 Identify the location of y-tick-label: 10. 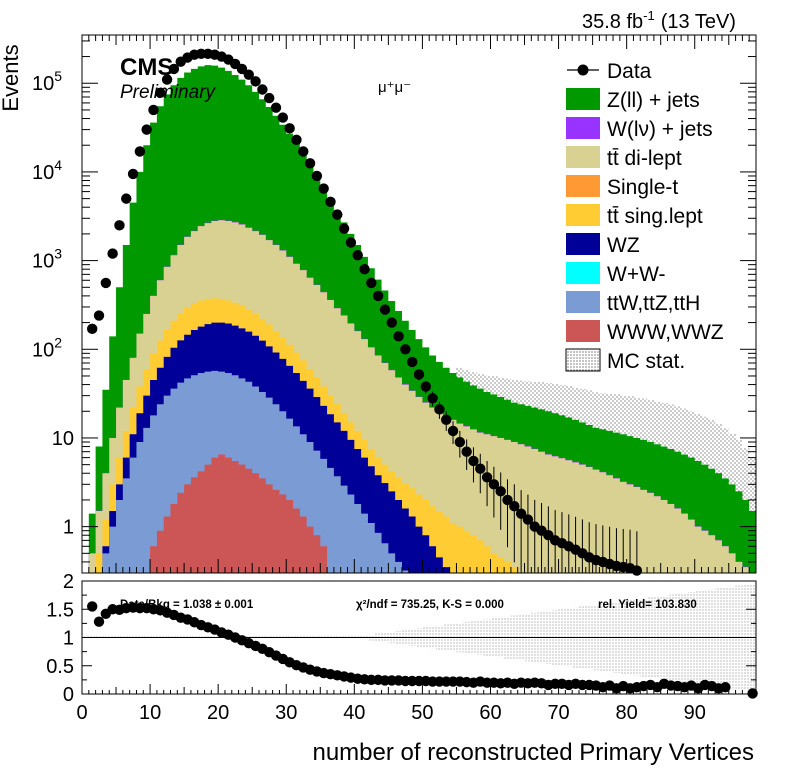
(63, 439).